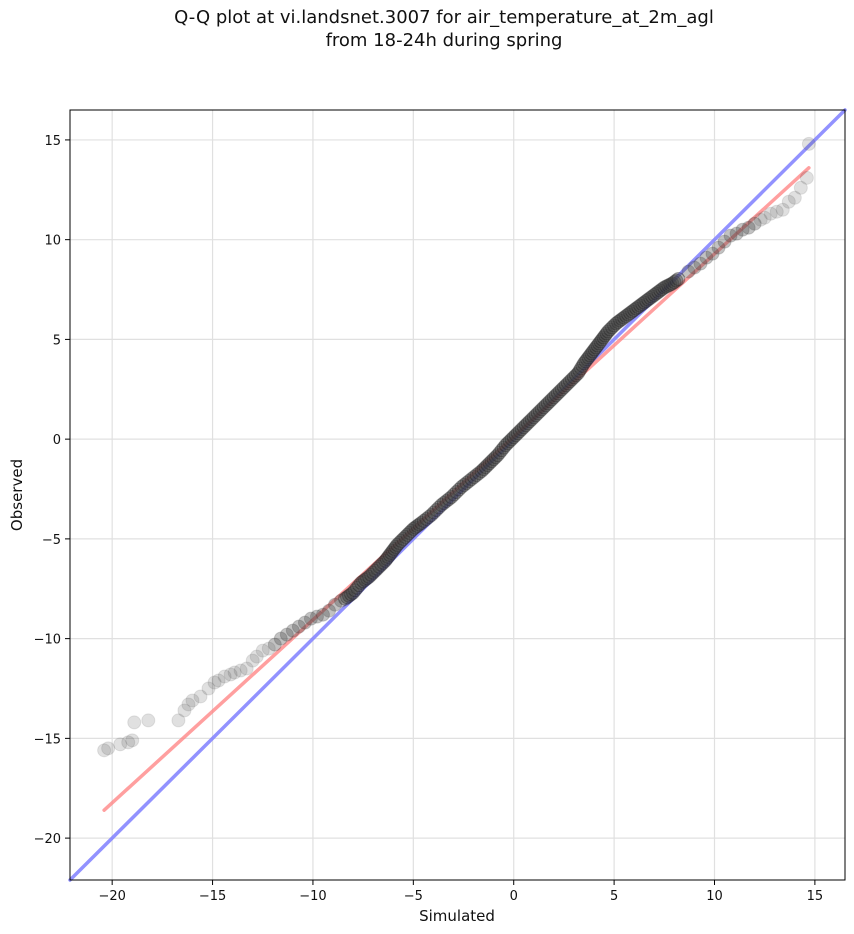 The height and width of the screenshot is (934, 854). What do you see at coordinates (514, 896) in the screenshot?
I see `x-tick-label: 0` at bounding box center [514, 896].